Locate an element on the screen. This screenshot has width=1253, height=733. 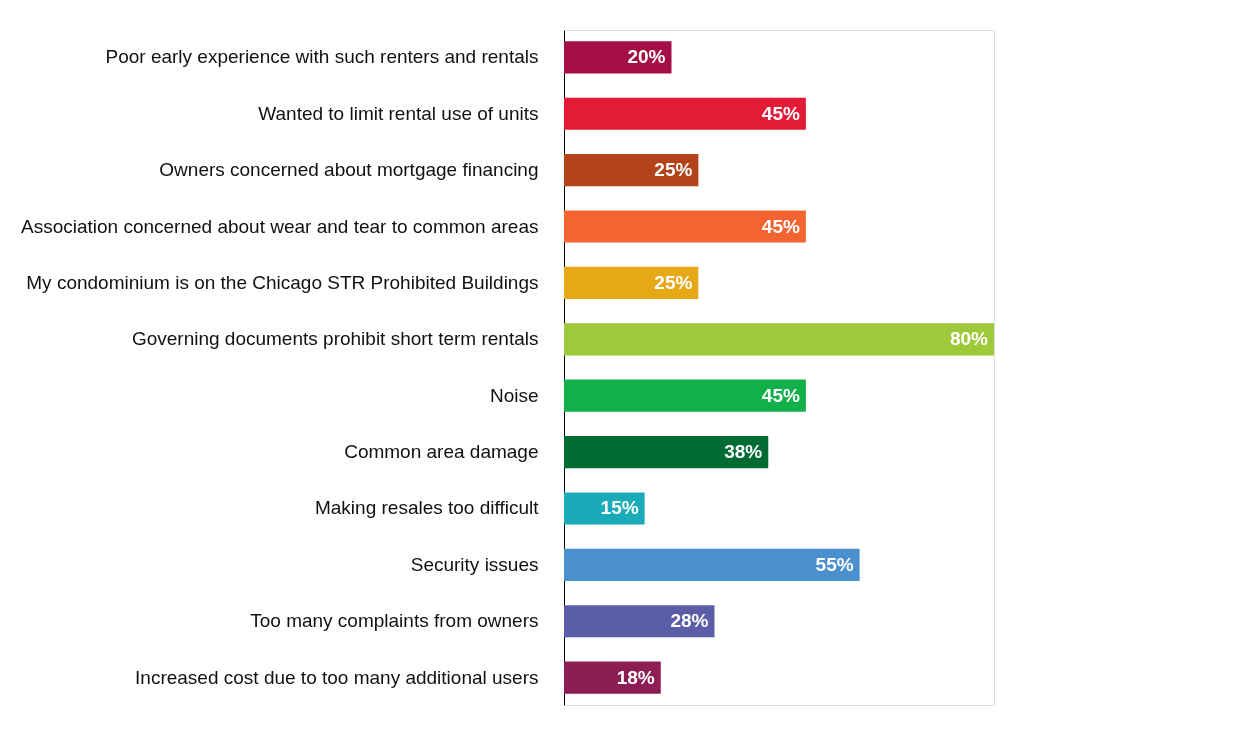
y-tick-label: Common area damage is located at coordinates (441, 452).